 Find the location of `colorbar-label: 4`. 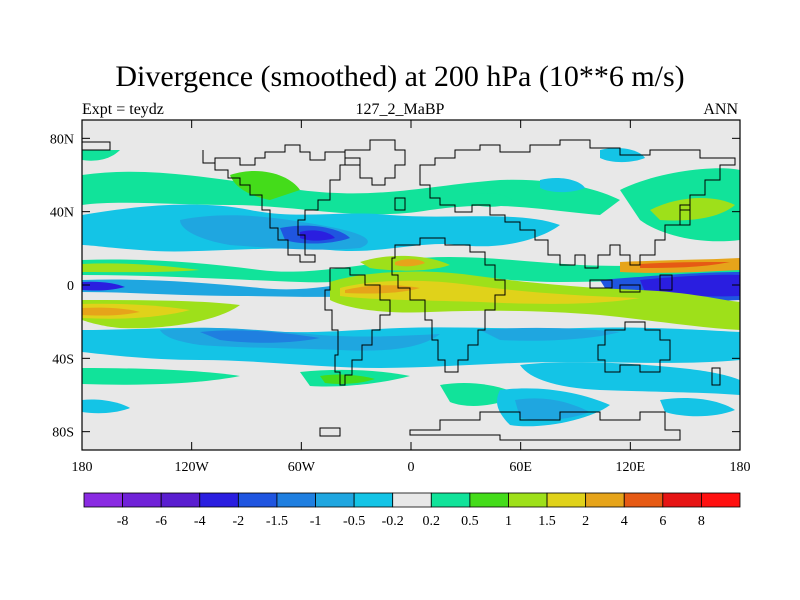

colorbar-label: 4 is located at coordinates (624, 521).